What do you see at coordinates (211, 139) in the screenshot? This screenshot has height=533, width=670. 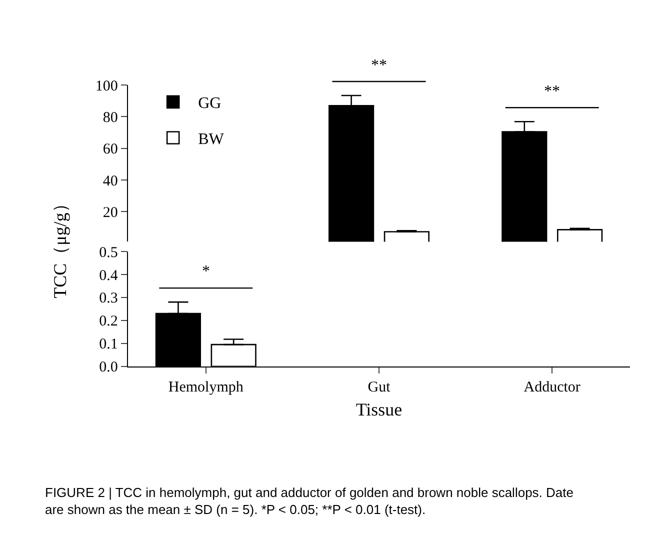 I see `legend-label: BW` at bounding box center [211, 139].